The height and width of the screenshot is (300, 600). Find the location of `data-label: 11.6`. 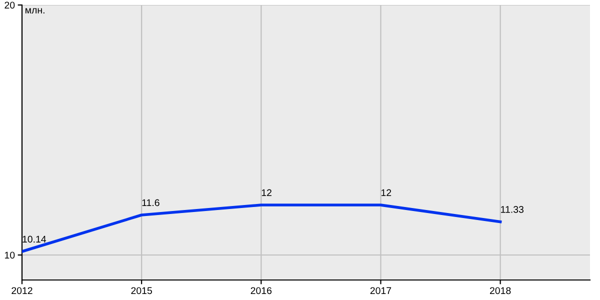

data-label: 11.6 is located at coordinates (151, 202).